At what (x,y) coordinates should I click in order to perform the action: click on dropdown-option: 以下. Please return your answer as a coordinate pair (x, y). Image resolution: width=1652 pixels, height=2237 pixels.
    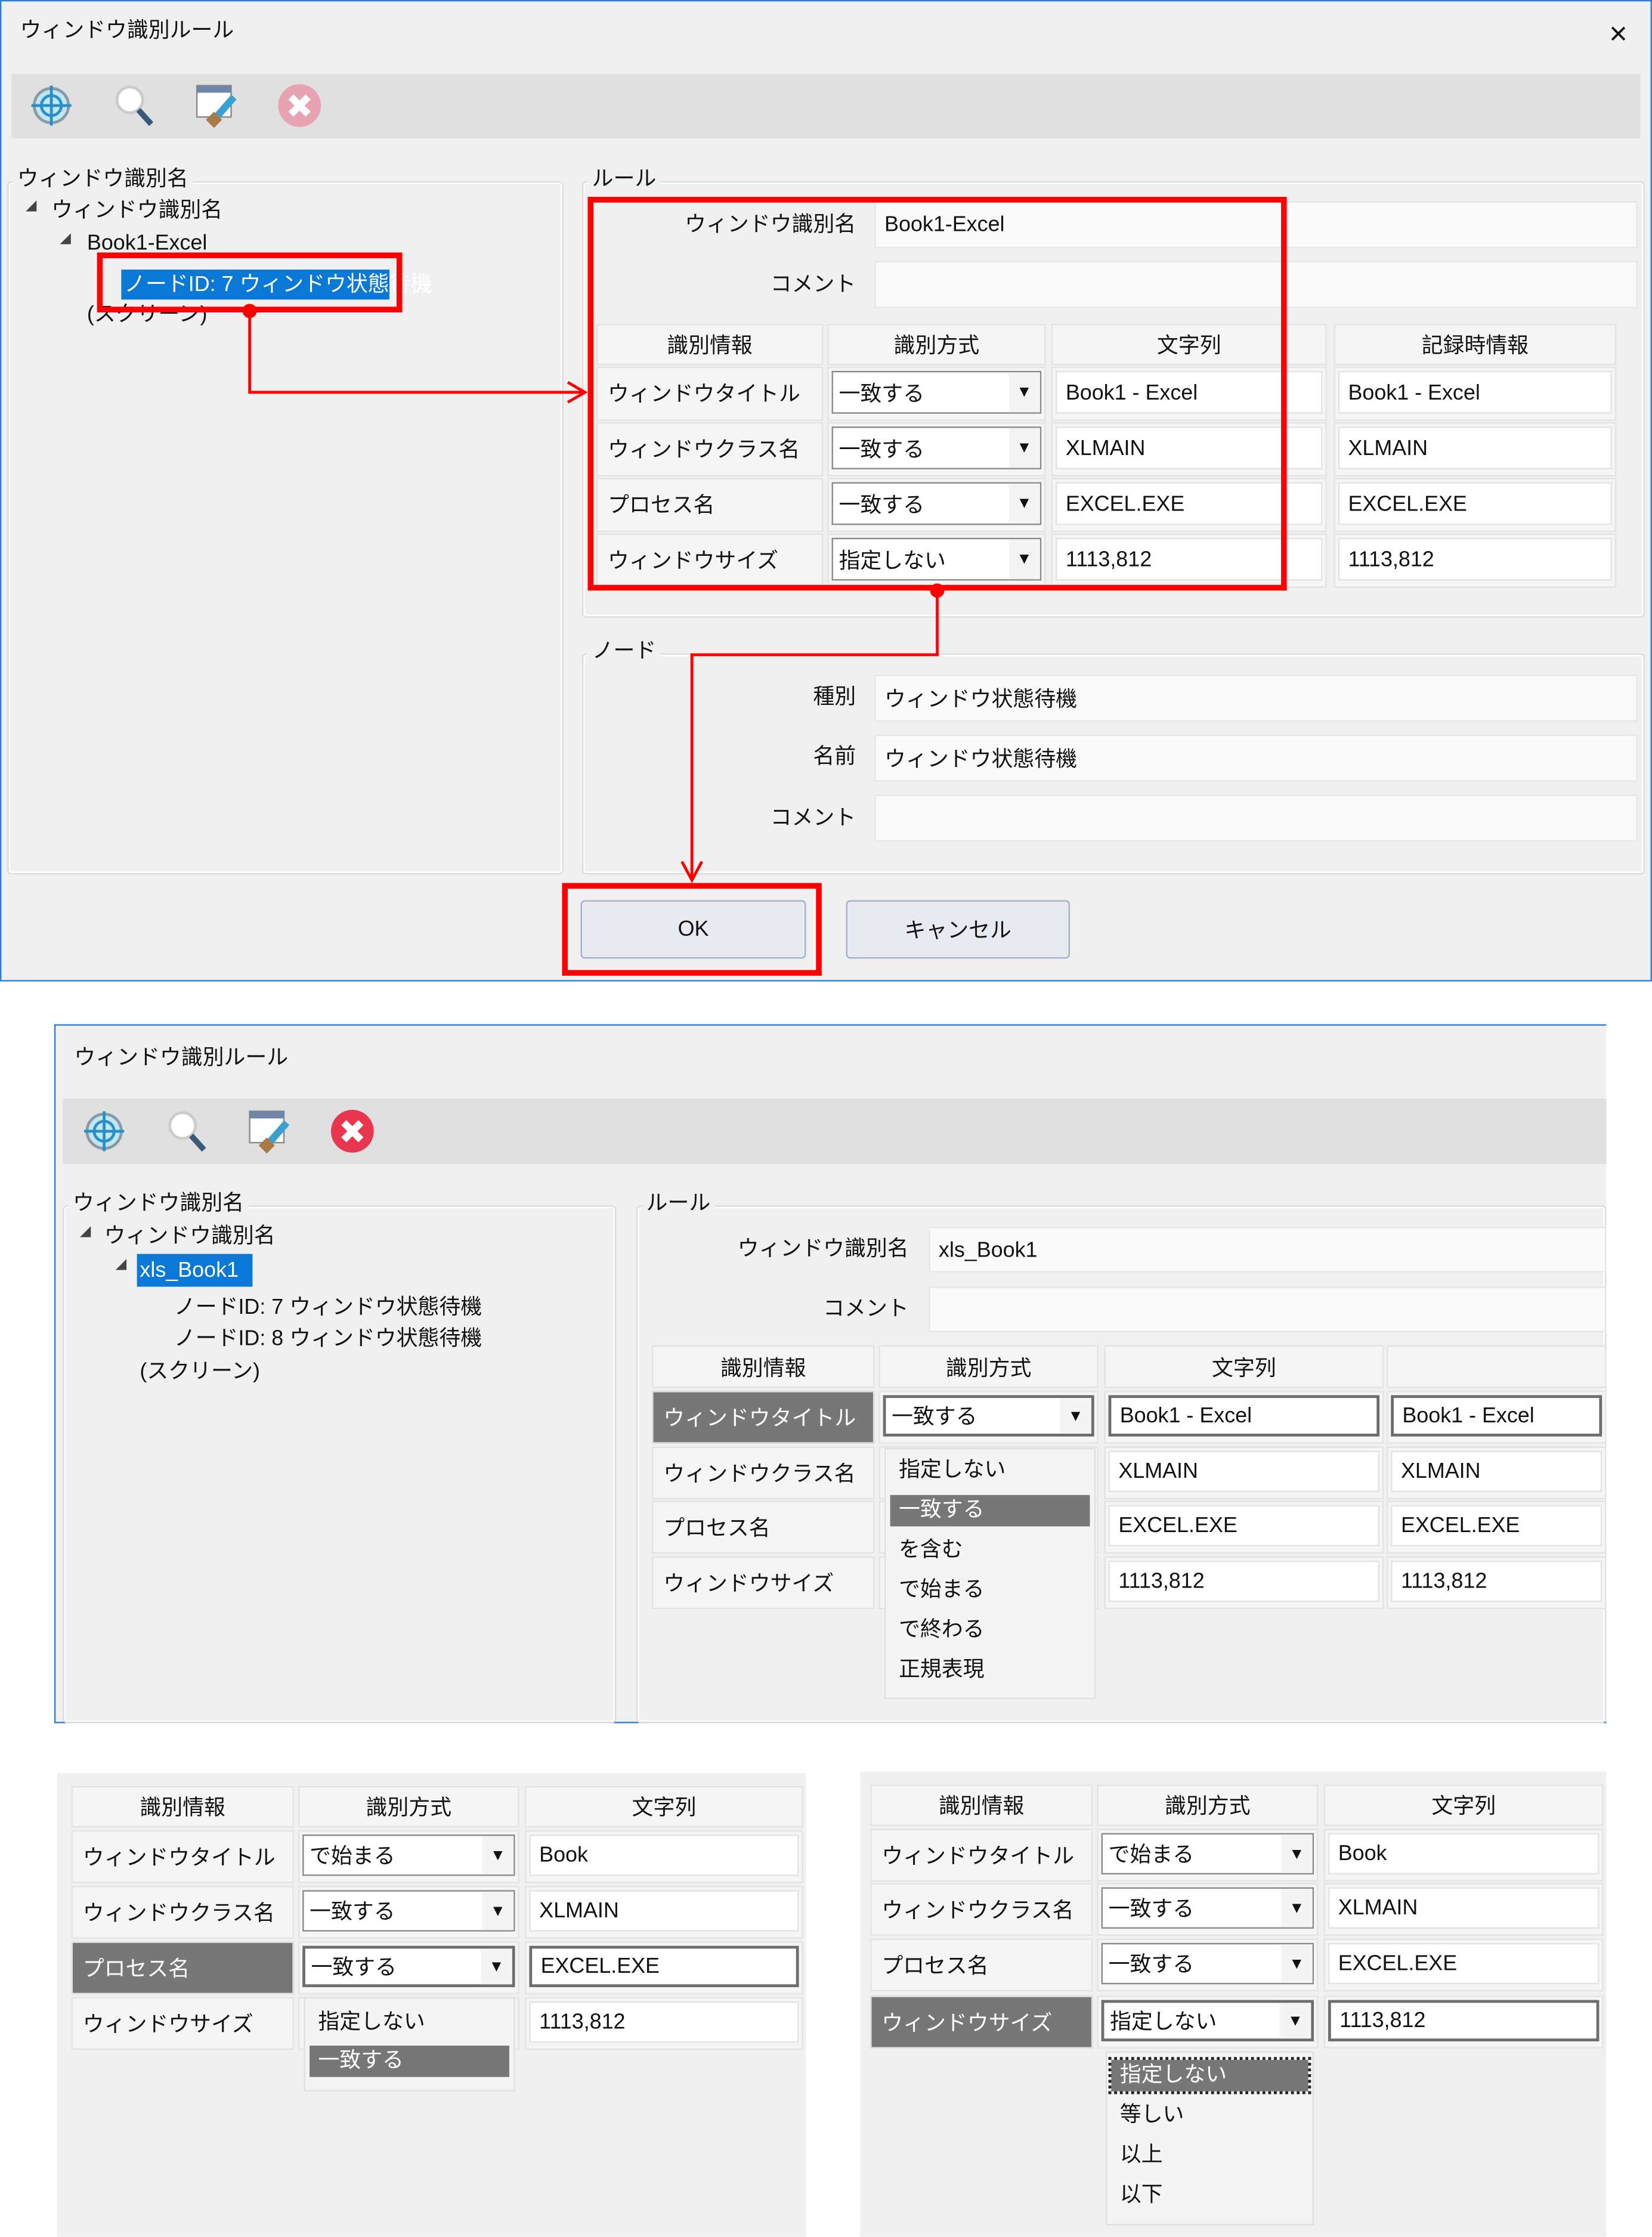
    Looking at the image, I should click on (1141, 2194).